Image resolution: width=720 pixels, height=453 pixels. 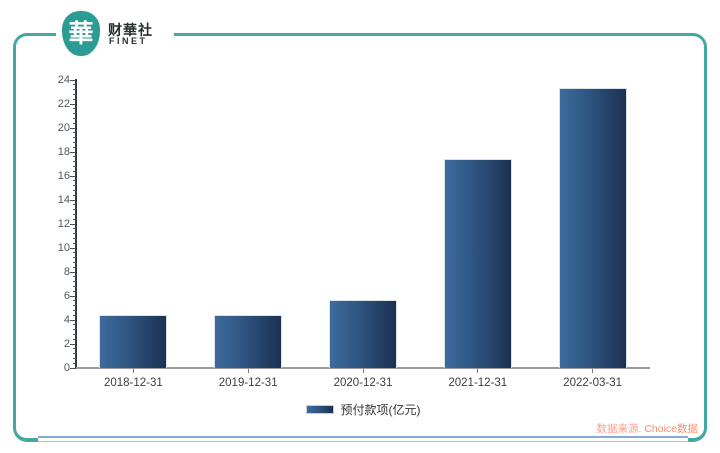 What do you see at coordinates (63, 79) in the screenshot?
I see `y-axis-label: 24` at bounding box center [63, 79].